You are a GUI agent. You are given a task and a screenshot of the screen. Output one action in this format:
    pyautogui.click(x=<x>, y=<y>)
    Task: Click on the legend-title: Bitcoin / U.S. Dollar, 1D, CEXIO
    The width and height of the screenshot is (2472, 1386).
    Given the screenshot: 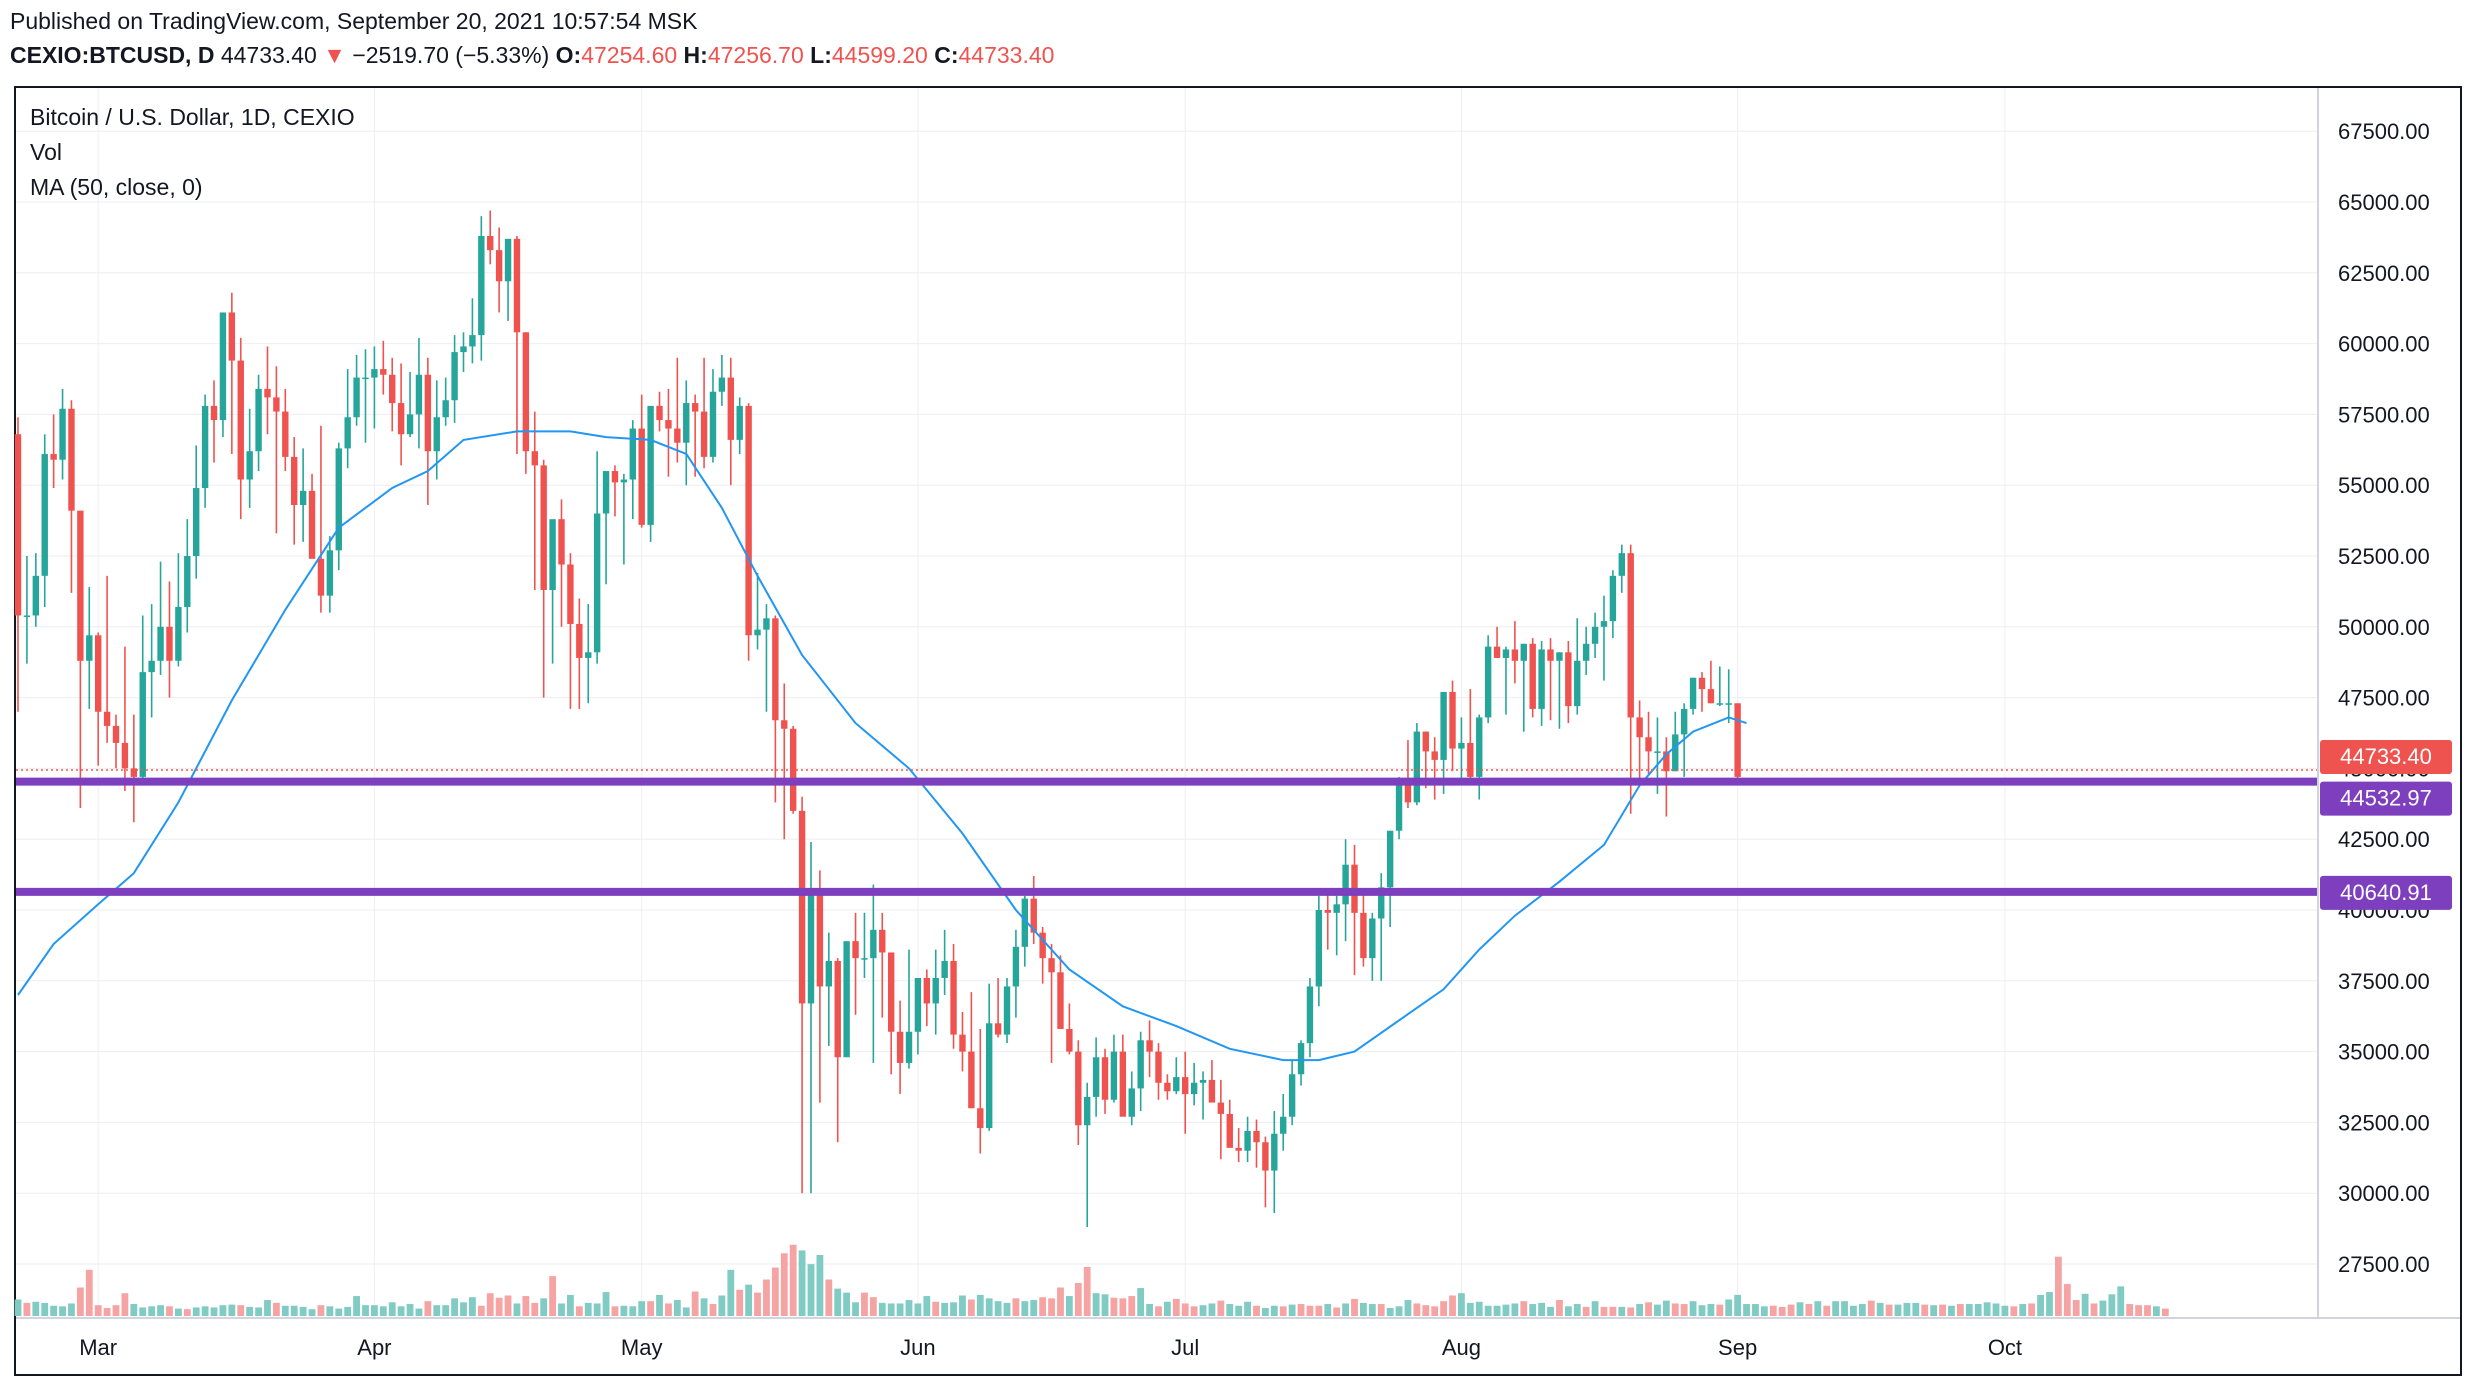 What is the action you would take?
    pyautogui.click(x=192, y=117)
    